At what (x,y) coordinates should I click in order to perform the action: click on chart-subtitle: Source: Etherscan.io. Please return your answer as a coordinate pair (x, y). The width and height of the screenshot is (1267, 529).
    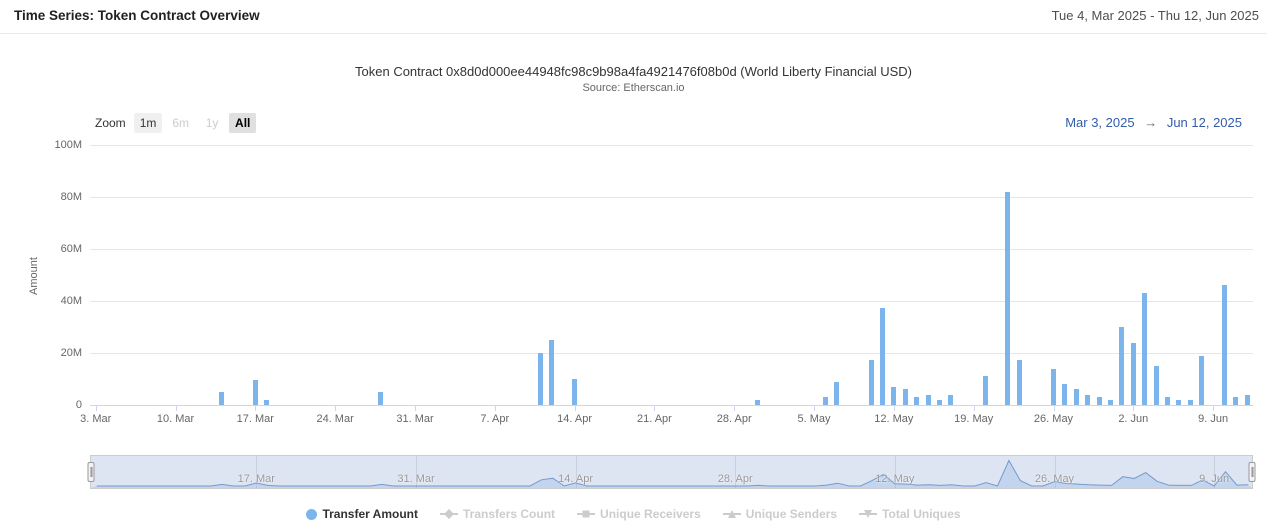
    Looking at the image, I should click on (633, 88).